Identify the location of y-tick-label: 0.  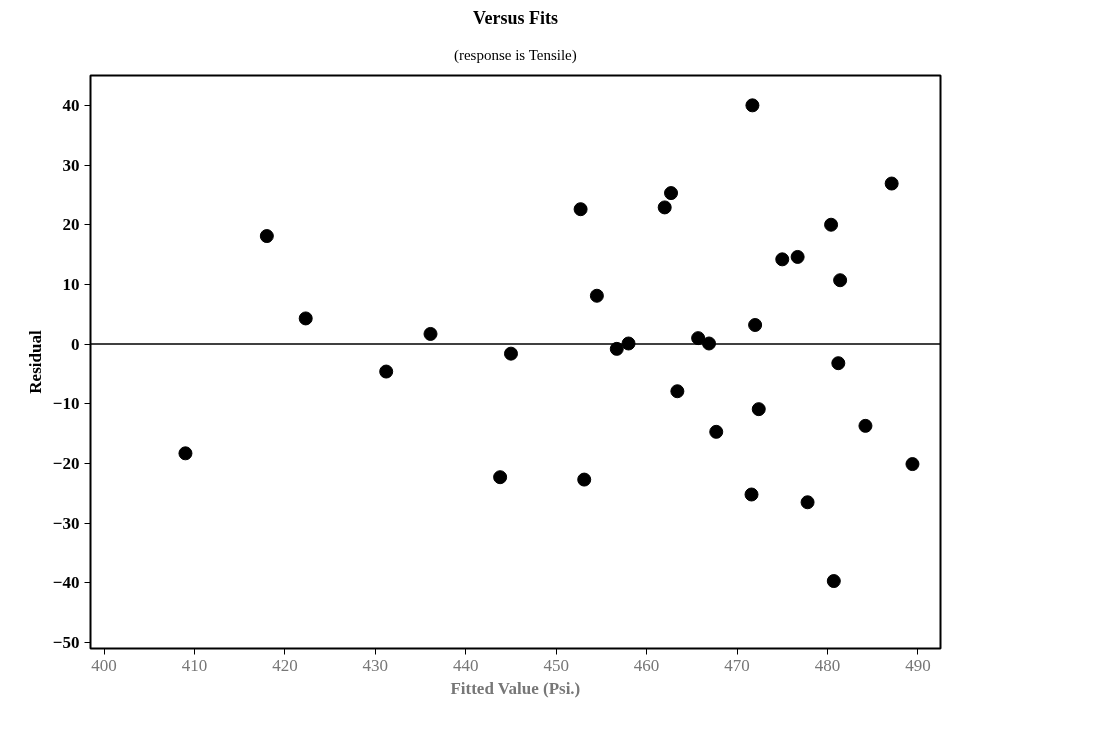
(75, 344).